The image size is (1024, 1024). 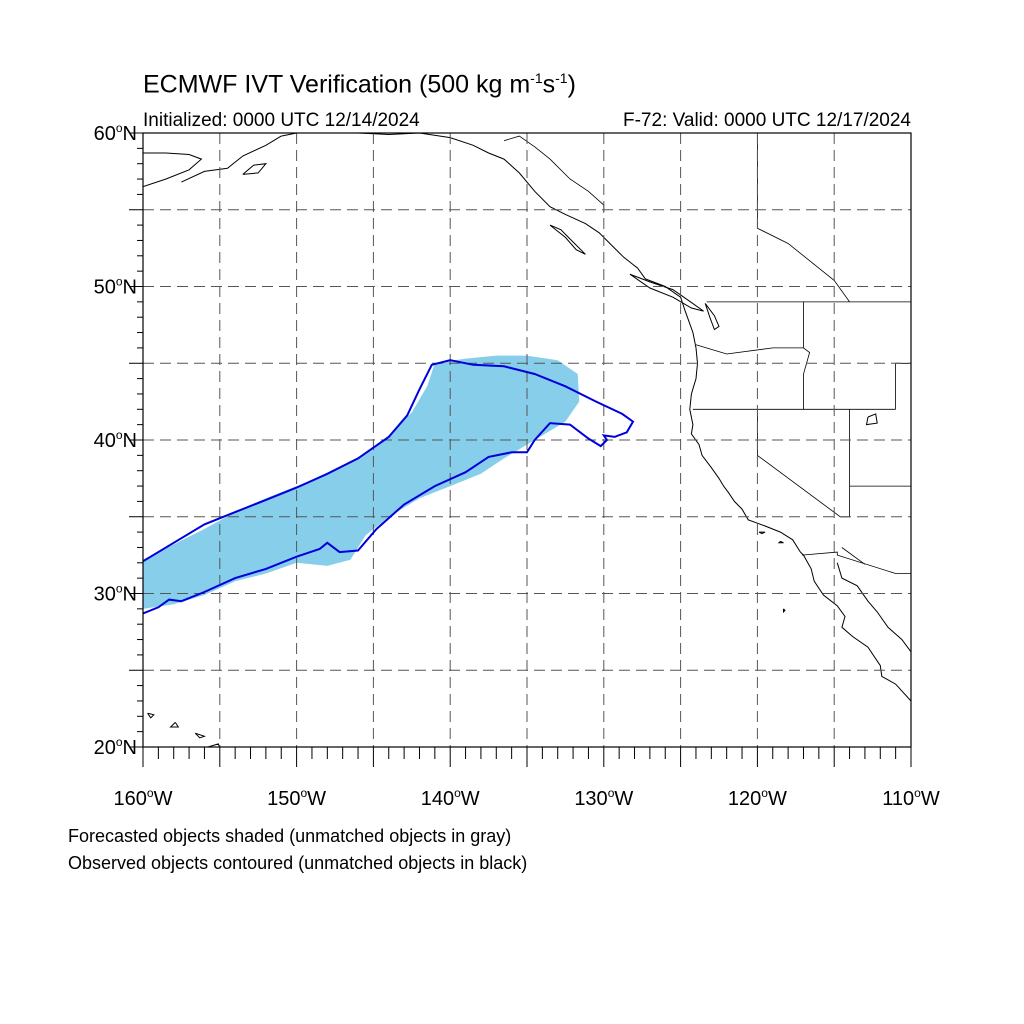 What do you see at coordinates (757, 798) in the screenshot?
I see `lon-label-120: 120oW` at bounding box center [757, 798].